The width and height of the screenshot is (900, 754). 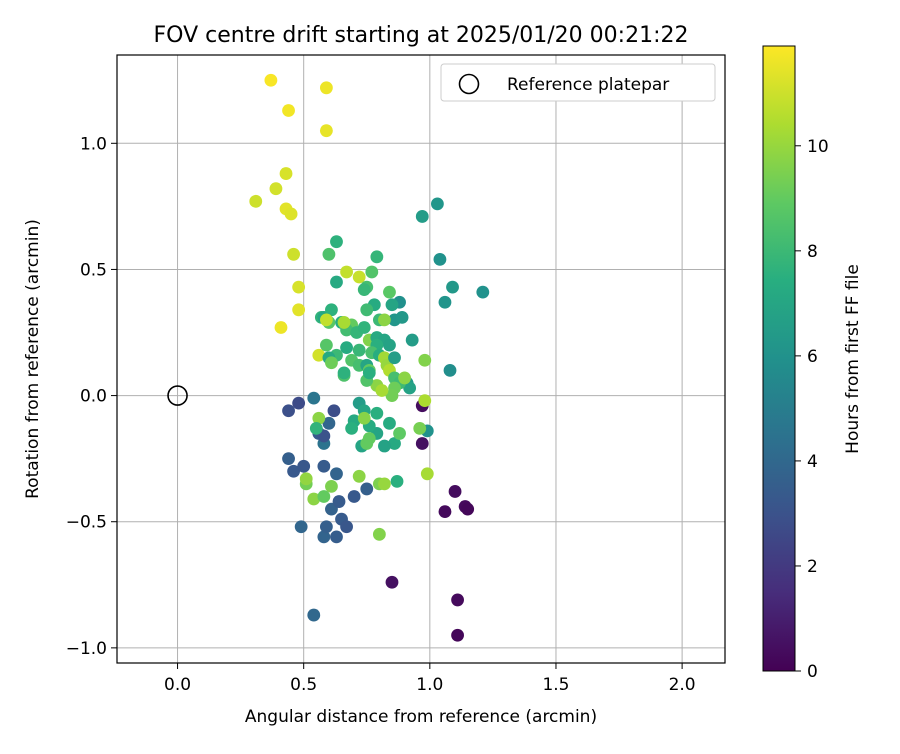 What do you see at coordinates (469, 84) in the screenshot?
I see `legend-marker` at bounding box center [469, 84].